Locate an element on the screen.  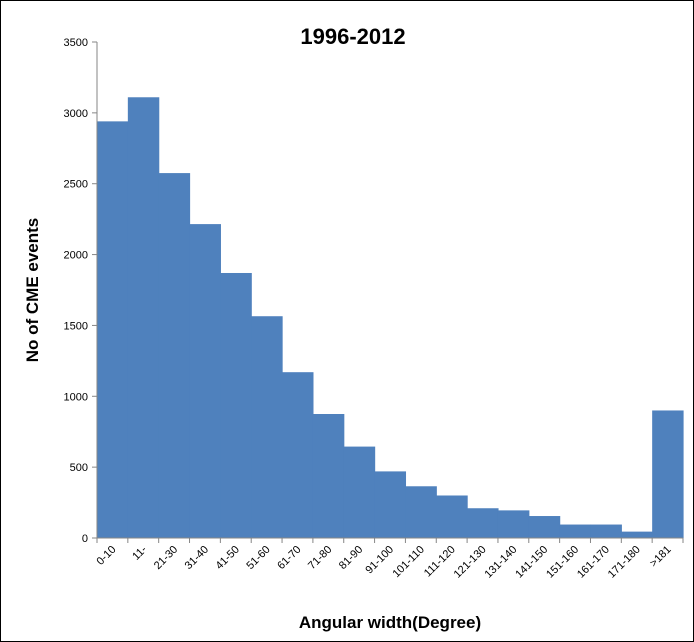
x-axis-label: Angular width(Degree) is located at coordinates (390, 622).